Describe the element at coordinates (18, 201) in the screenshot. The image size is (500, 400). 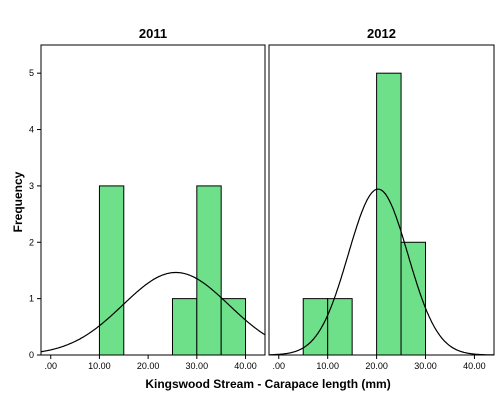
I see `y-axis-label: Frequency` at that location.